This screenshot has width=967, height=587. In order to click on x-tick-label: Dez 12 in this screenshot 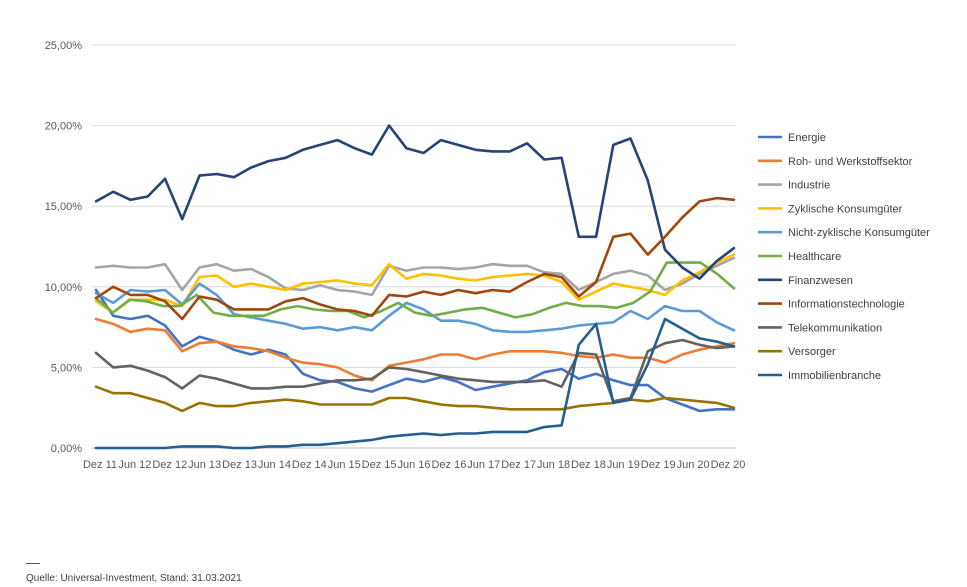, I will do `click(169, 465)`.